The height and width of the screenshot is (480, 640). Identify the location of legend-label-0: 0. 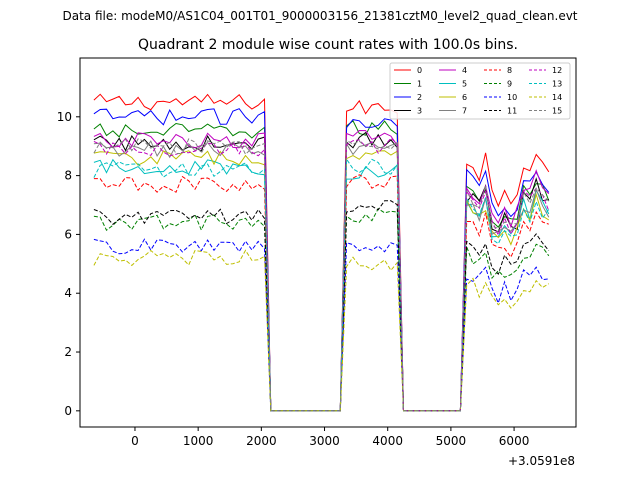
(419, 70).